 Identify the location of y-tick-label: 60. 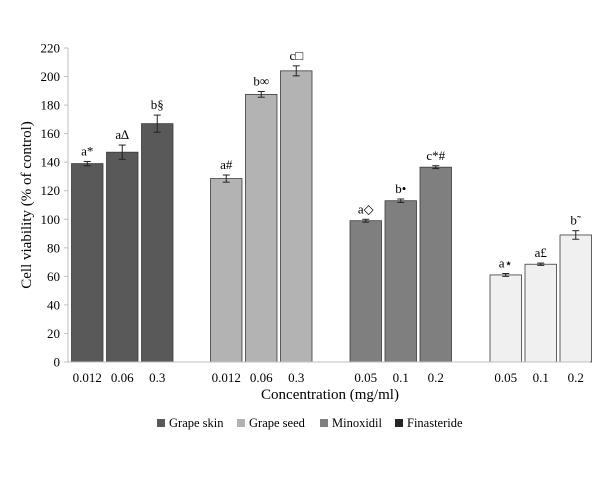
(53, 276).